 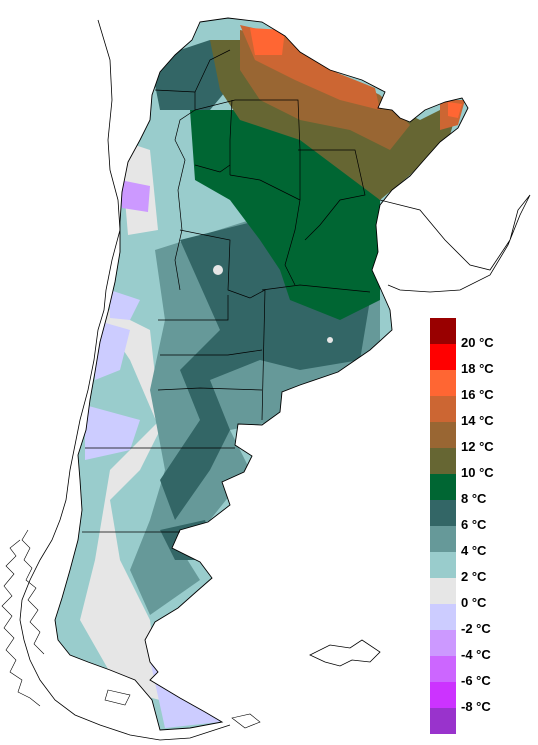 I want to click on legend-row: 14 °C, so click(x=480, y=412).